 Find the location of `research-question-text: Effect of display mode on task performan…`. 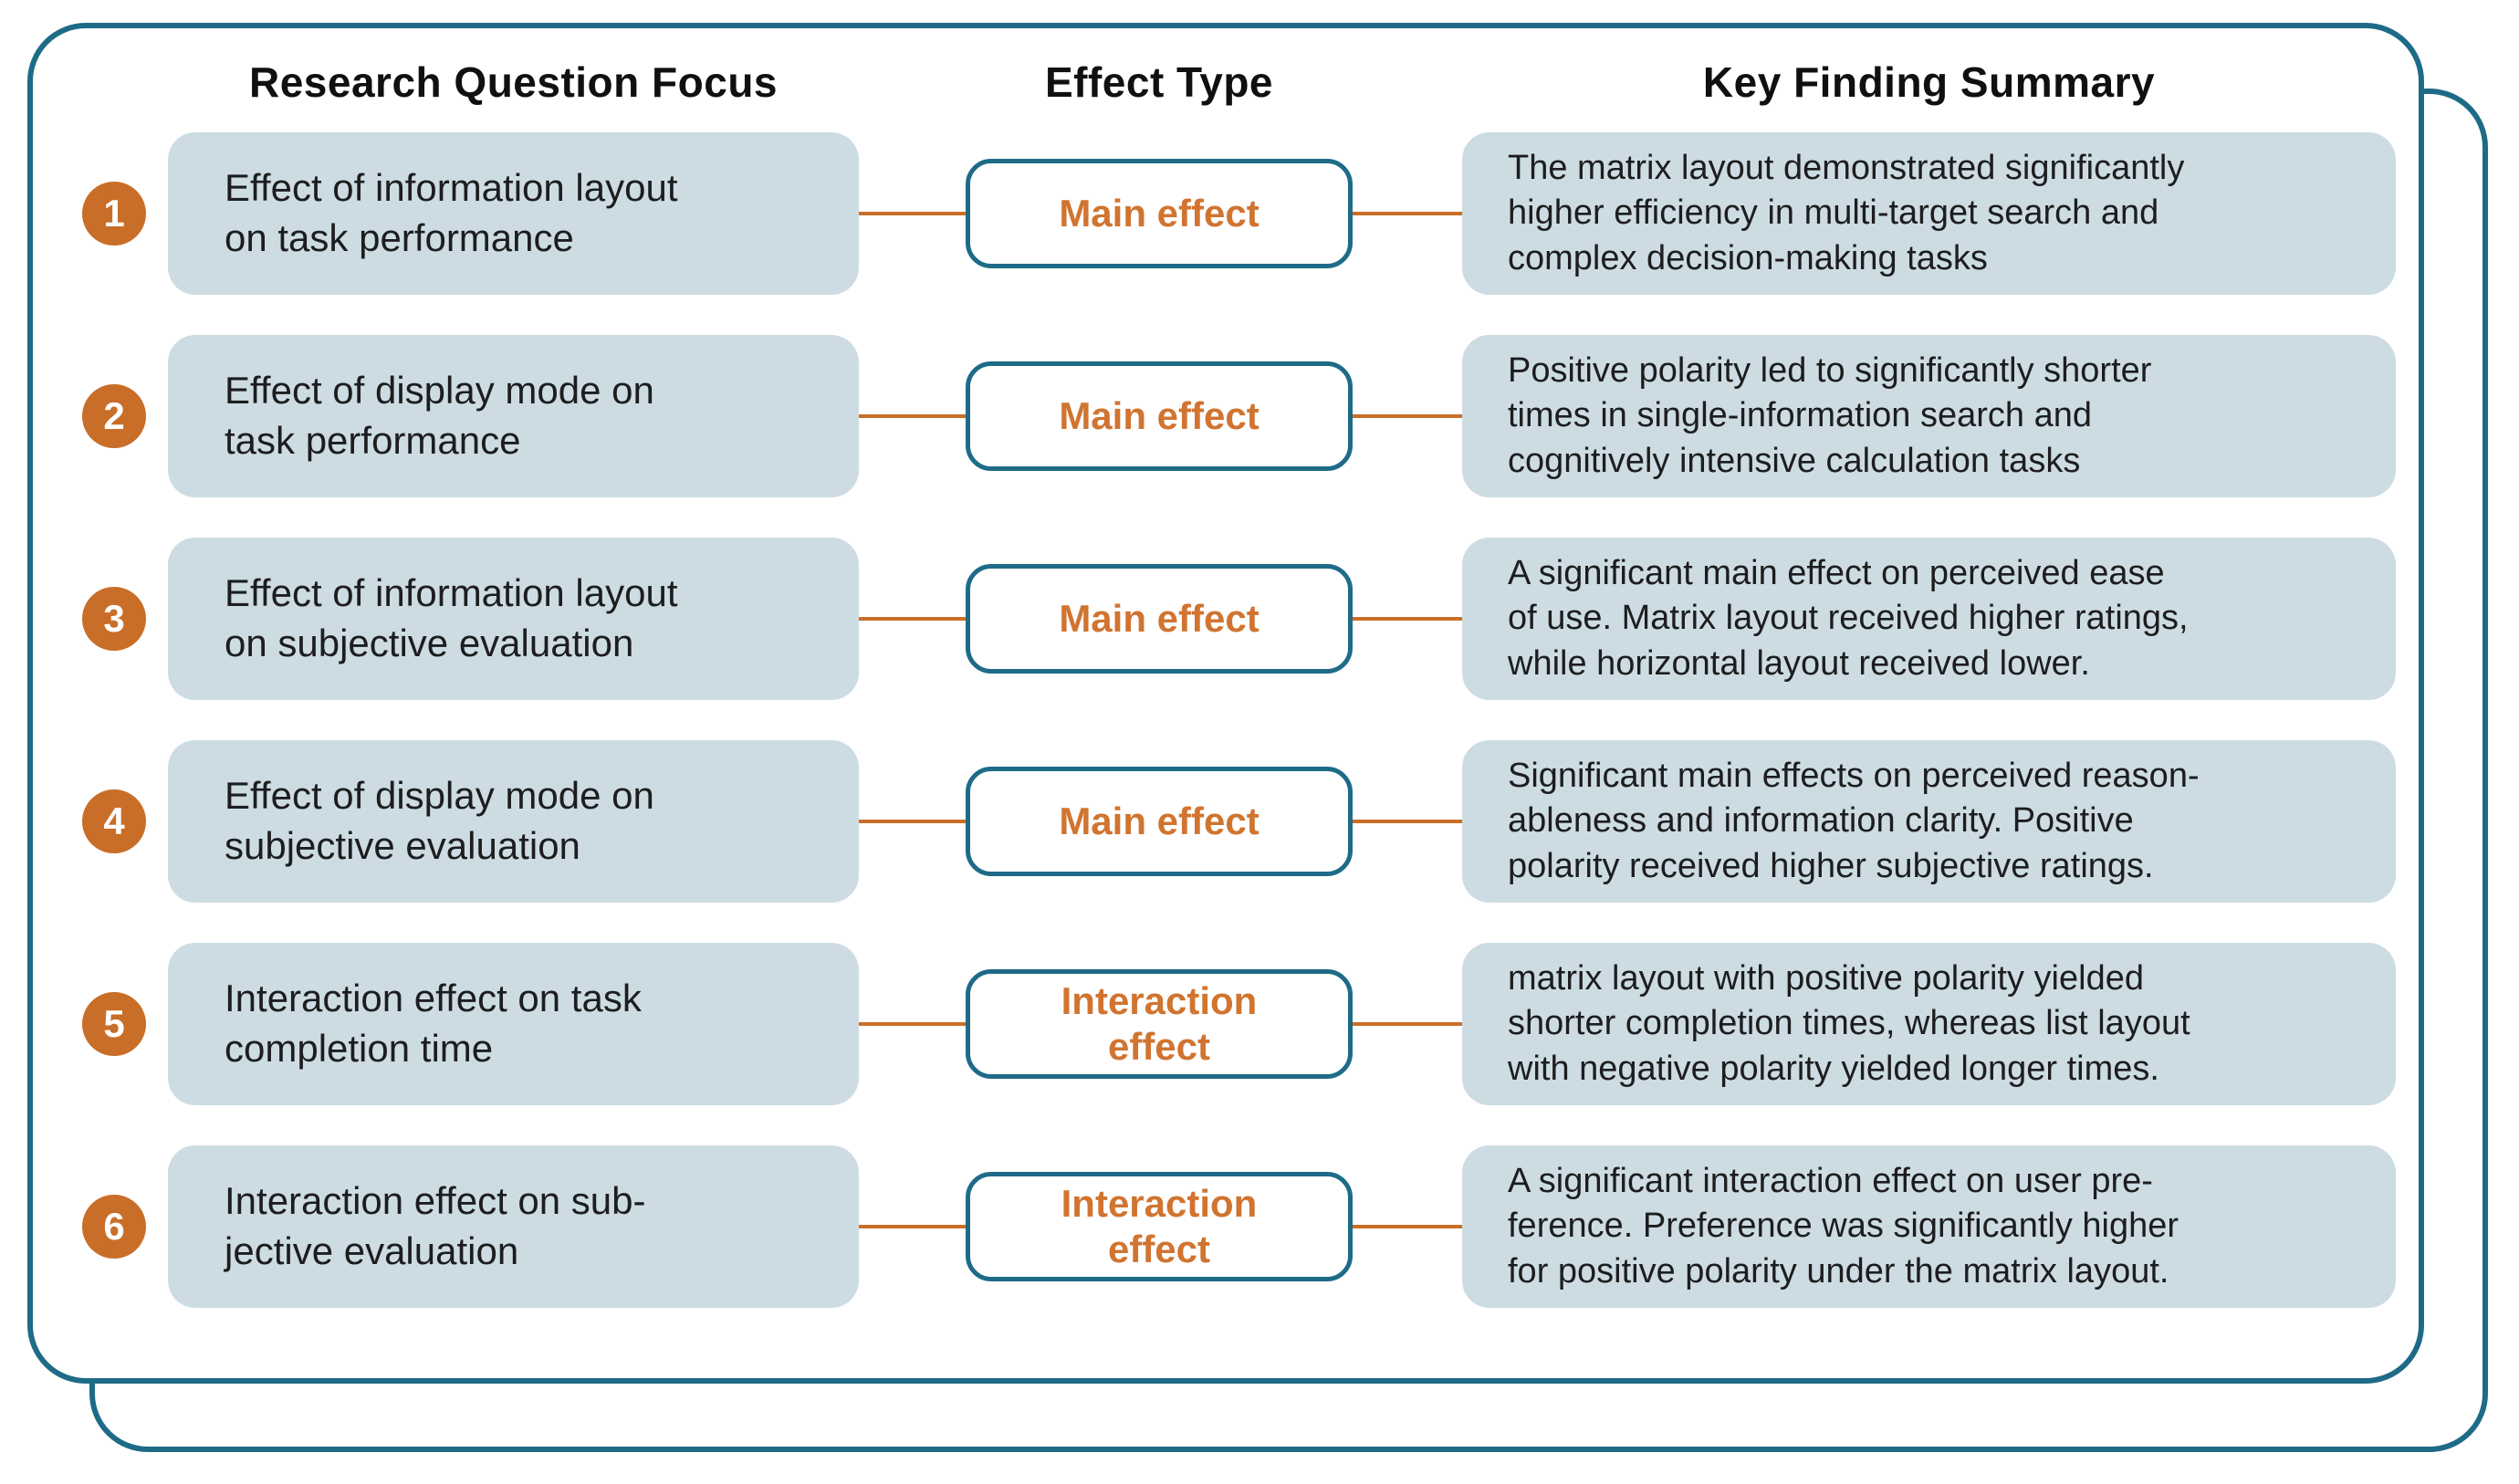

research-question-text: Effect of display mode on task performan… is located at coordinates (439, 415).